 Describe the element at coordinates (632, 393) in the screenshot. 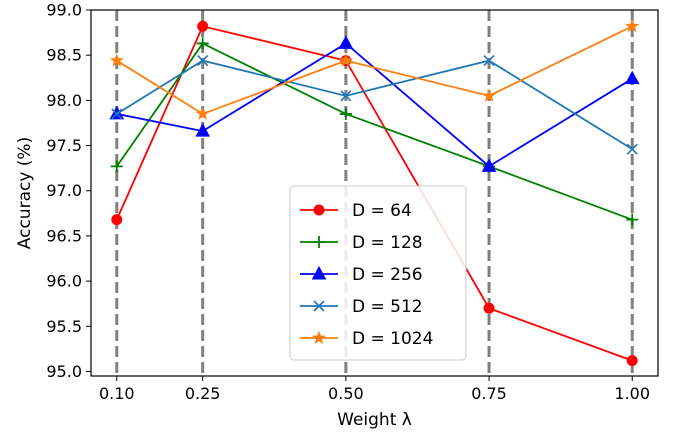

I see `x-tick-label: 1.00` at that location.